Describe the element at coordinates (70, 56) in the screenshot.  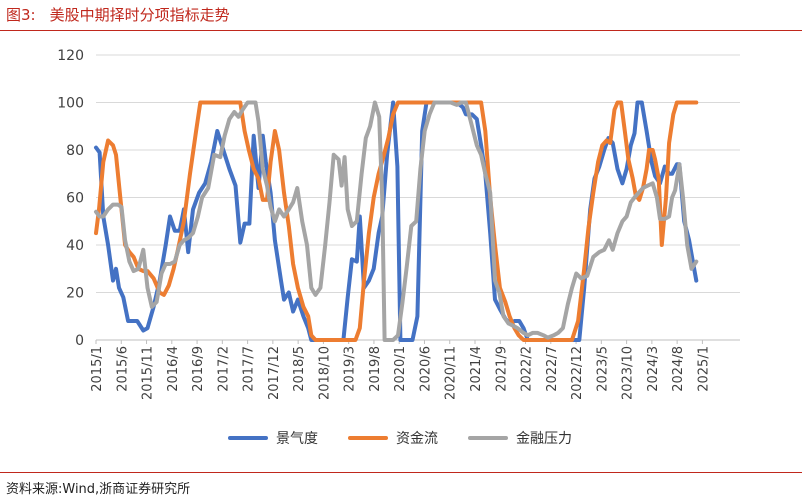
I see `y-tick-label: 120` at that location.